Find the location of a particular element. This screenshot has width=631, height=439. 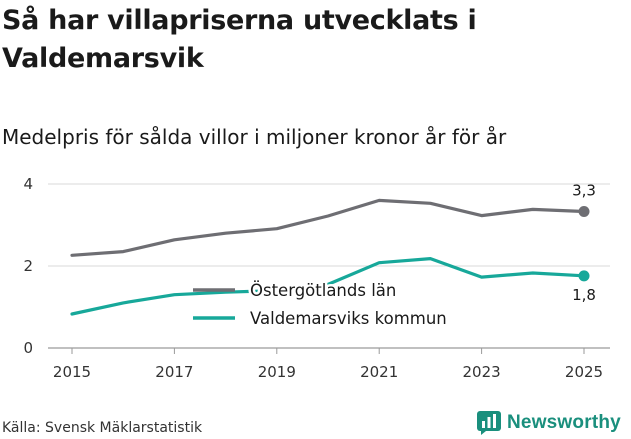

series-end-label-2: 1,8 is located at coordinates (584, 295).